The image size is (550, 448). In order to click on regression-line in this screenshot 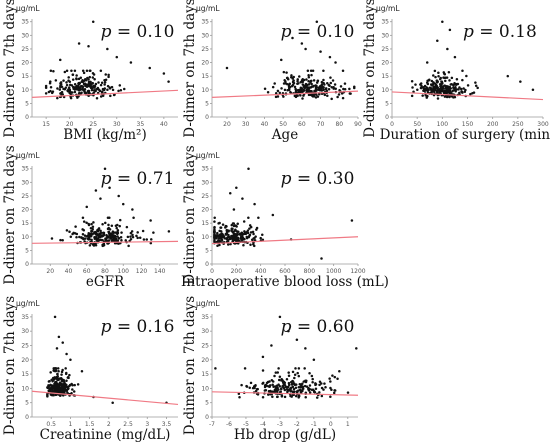, I will do `click(105, 242)`.